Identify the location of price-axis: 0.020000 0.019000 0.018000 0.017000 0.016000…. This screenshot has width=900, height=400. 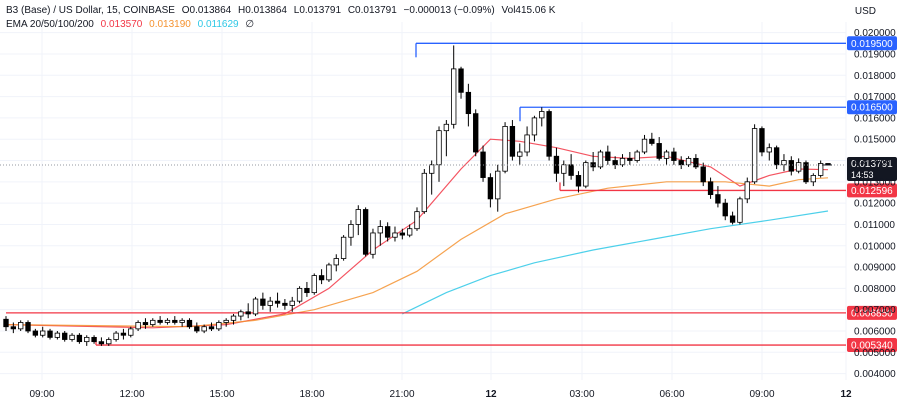
(875, 204).